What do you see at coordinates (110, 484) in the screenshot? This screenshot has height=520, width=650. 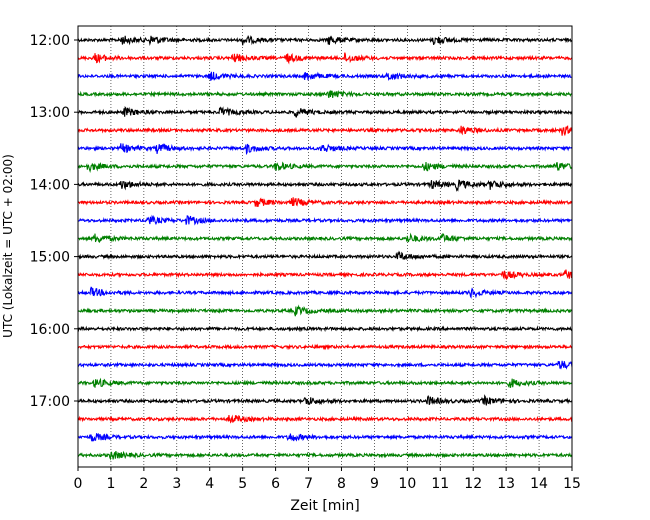 I see `x-tick-label: 1` at bounding box center [110, 484].